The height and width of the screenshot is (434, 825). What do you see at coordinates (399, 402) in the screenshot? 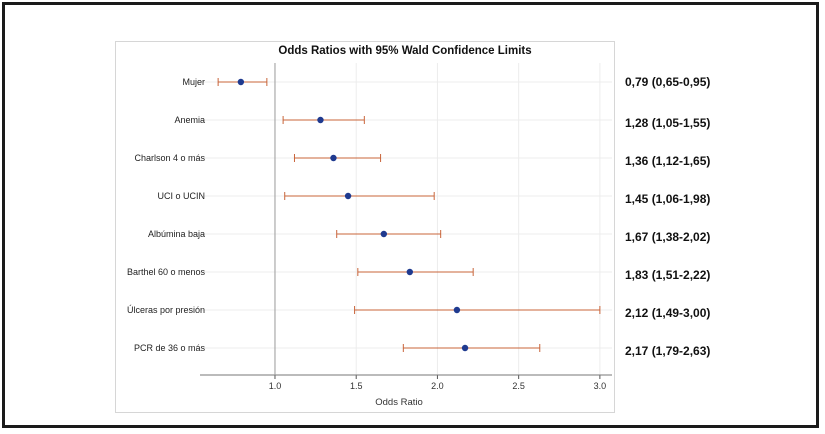
I see `x-axis-label: Odds Ratio` at bounding box center [399, 402].